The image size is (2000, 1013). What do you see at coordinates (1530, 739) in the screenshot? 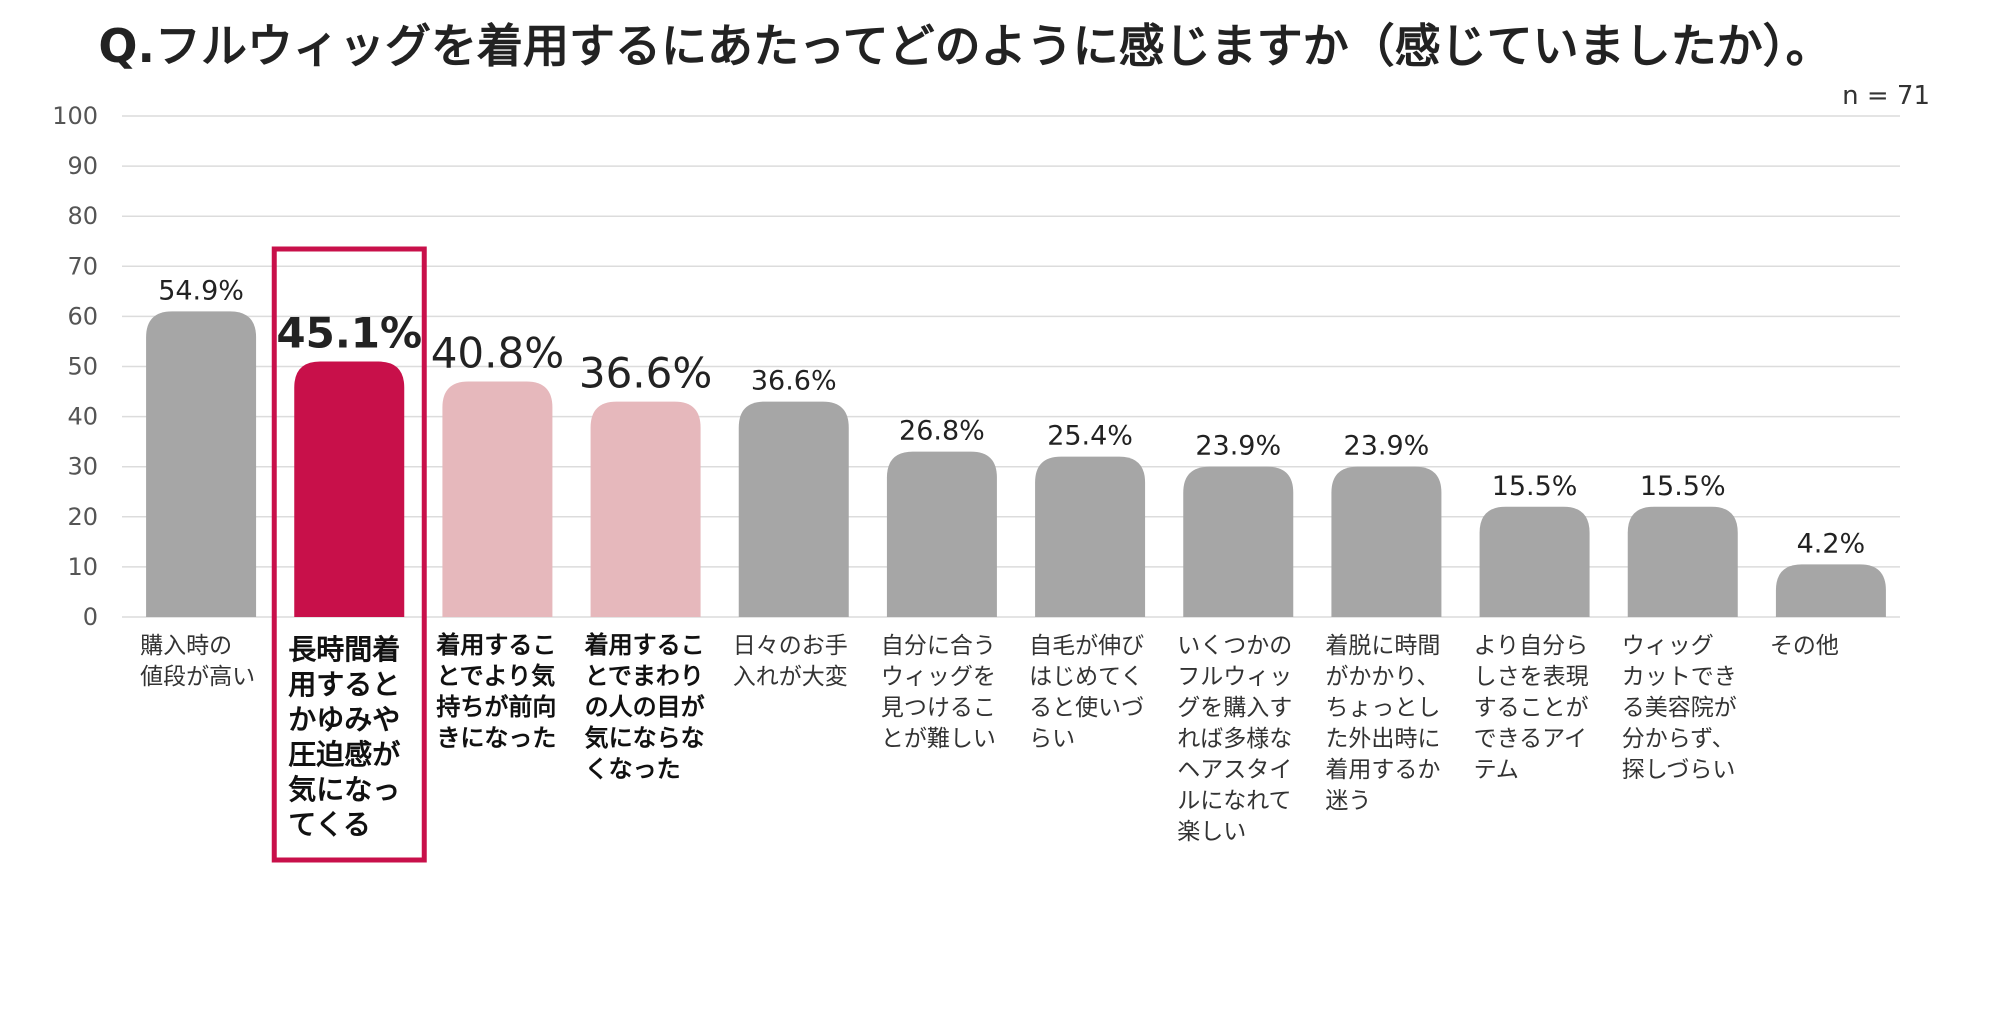
I see `category-label: できるアイ` at bounding box center [1530, 739].